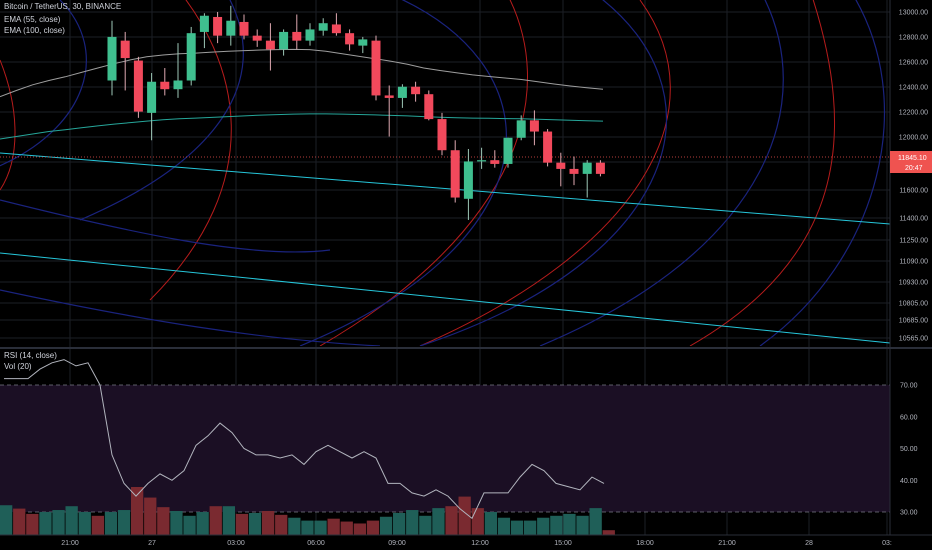  Describe the element at coordinates (912, 158) in the screenshot. I see `current-price-value: 11845.10` at that location.